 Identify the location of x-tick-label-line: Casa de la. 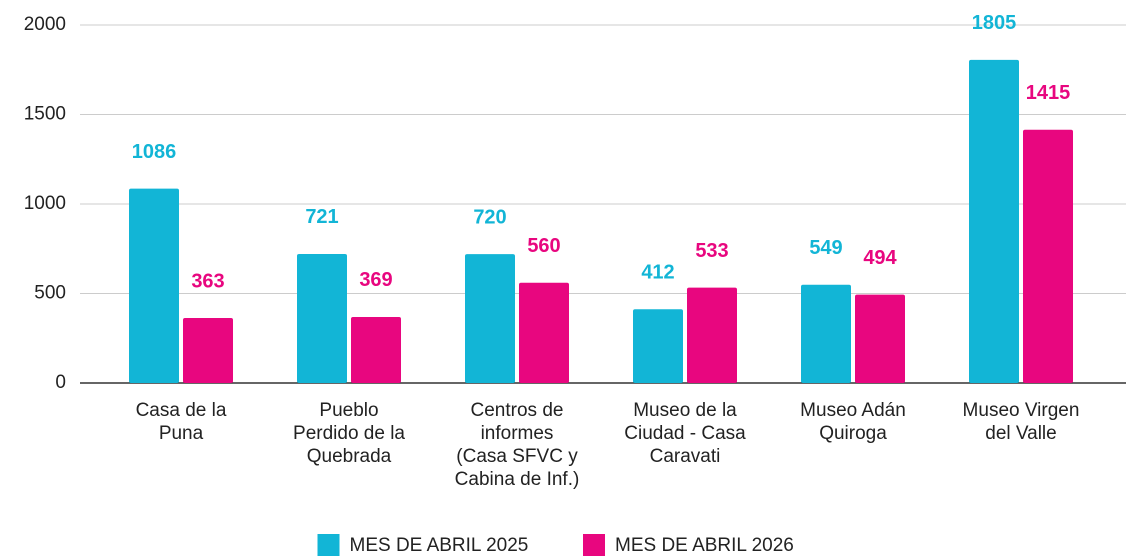
(181, 410).